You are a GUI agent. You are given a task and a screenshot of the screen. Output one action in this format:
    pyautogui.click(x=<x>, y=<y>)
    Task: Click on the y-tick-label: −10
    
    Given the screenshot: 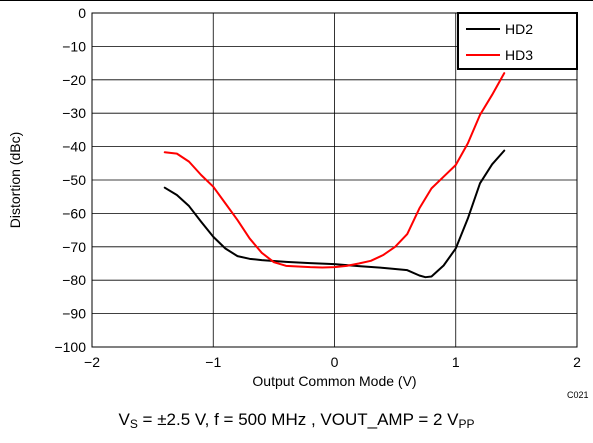 What is the action you would take?
    pyautogui.click(x=74, y=46)
    